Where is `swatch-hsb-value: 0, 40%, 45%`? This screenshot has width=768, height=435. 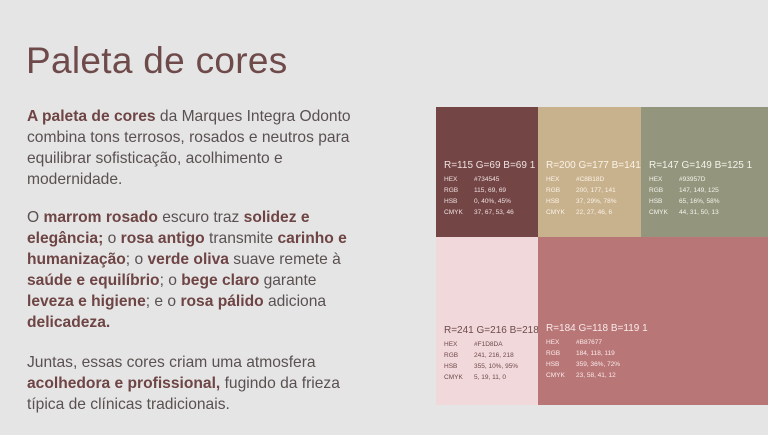 swatch-hsb-value: 0, 40%, 45% is located at coordinates (492, 201).